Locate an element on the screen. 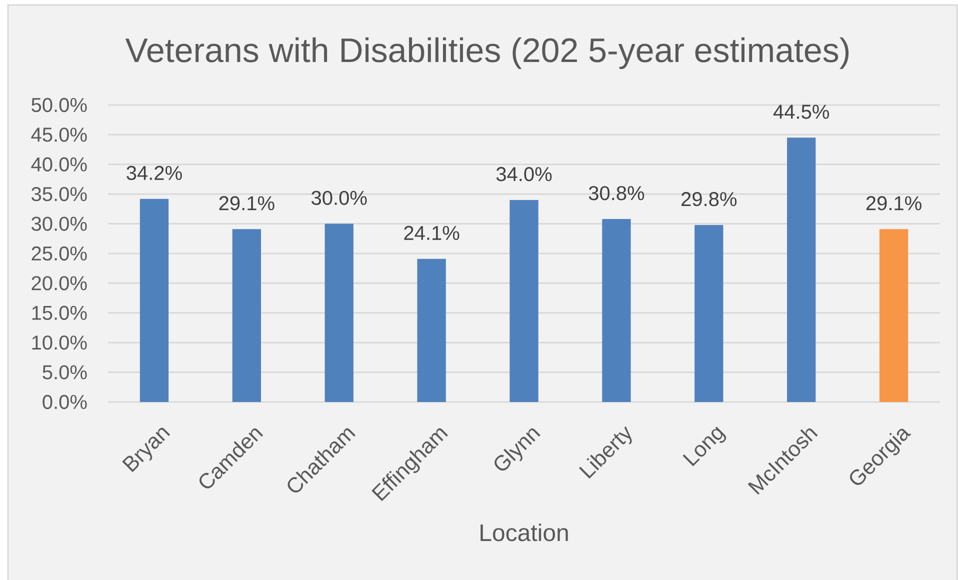 The image size is (958, 580). y-tick-label: 30.0% is located at coordinates (59, 223).